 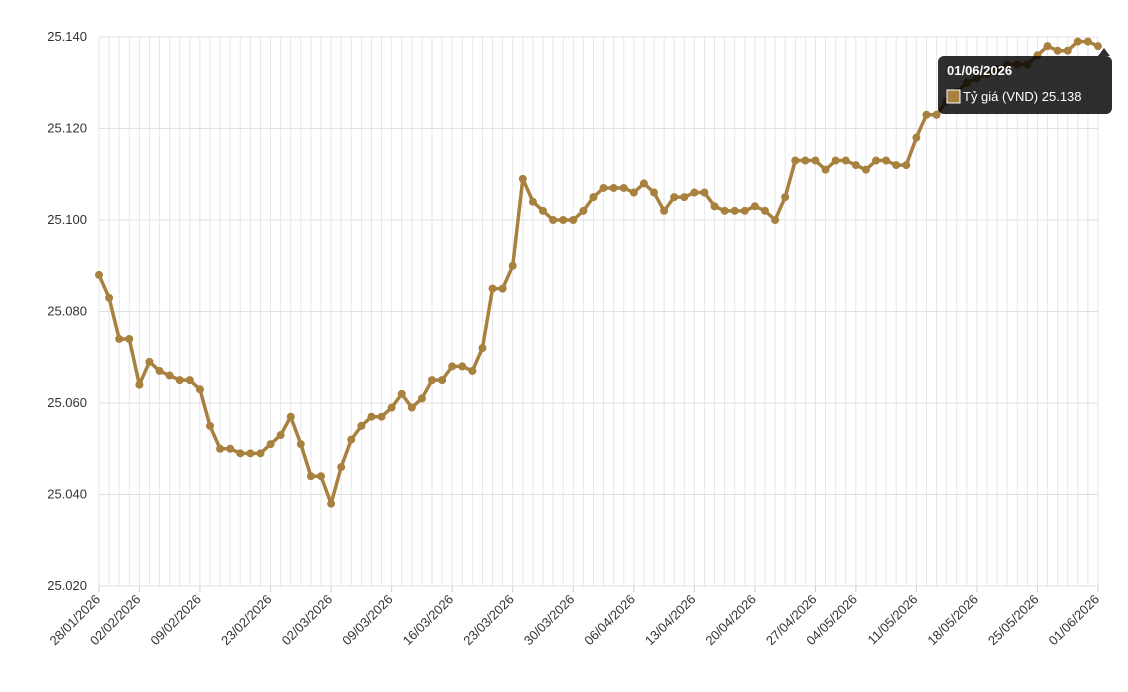 What do you see at coordinates (367, 620) in the screenshot?
I see `x-tick-label: 09/03/2026` at bounding box center [367, 620].